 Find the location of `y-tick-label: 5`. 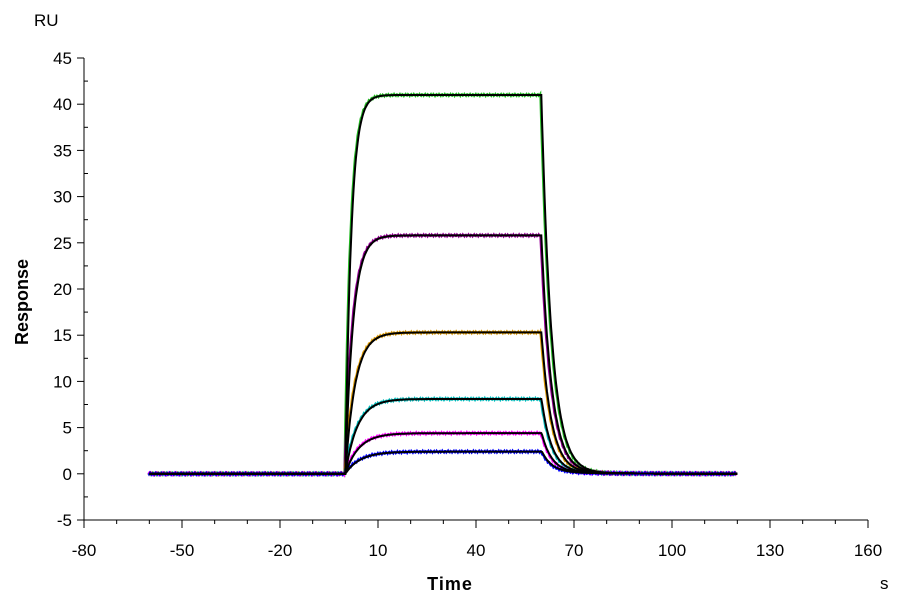

y-tick-label: 5 is located at coordinates (67, 428).